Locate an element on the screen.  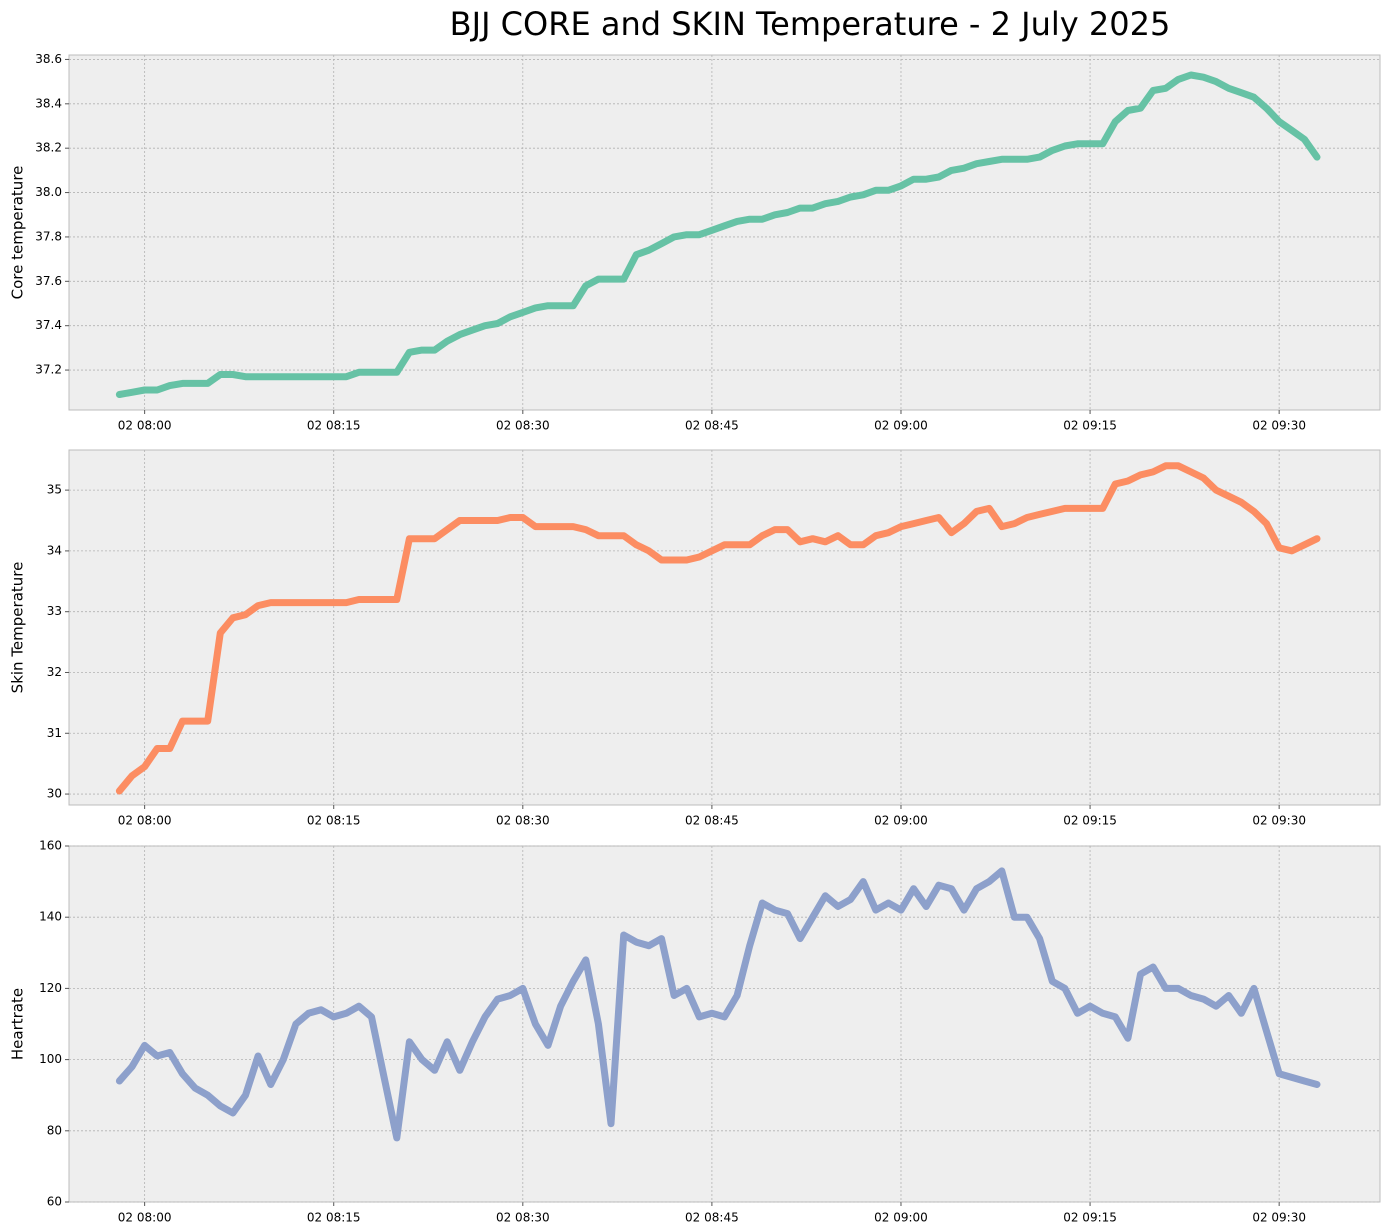
y-tick-label: 37.4 is located at coordinates (48, 325).